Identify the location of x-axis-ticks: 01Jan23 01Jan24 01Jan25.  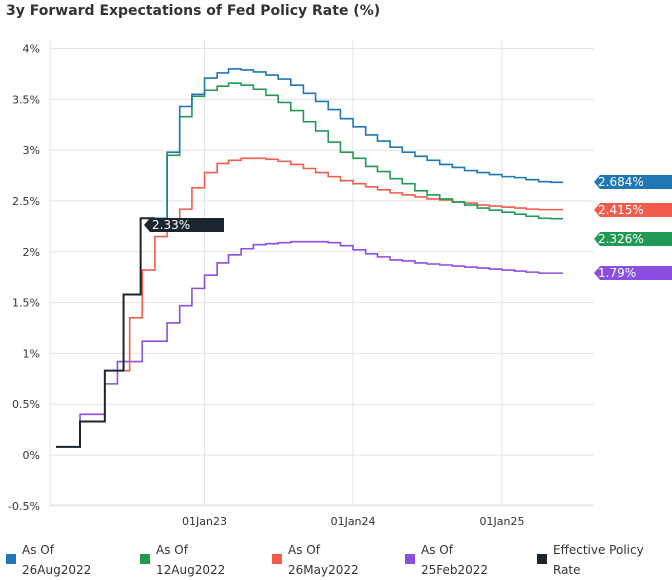
(353, 521).